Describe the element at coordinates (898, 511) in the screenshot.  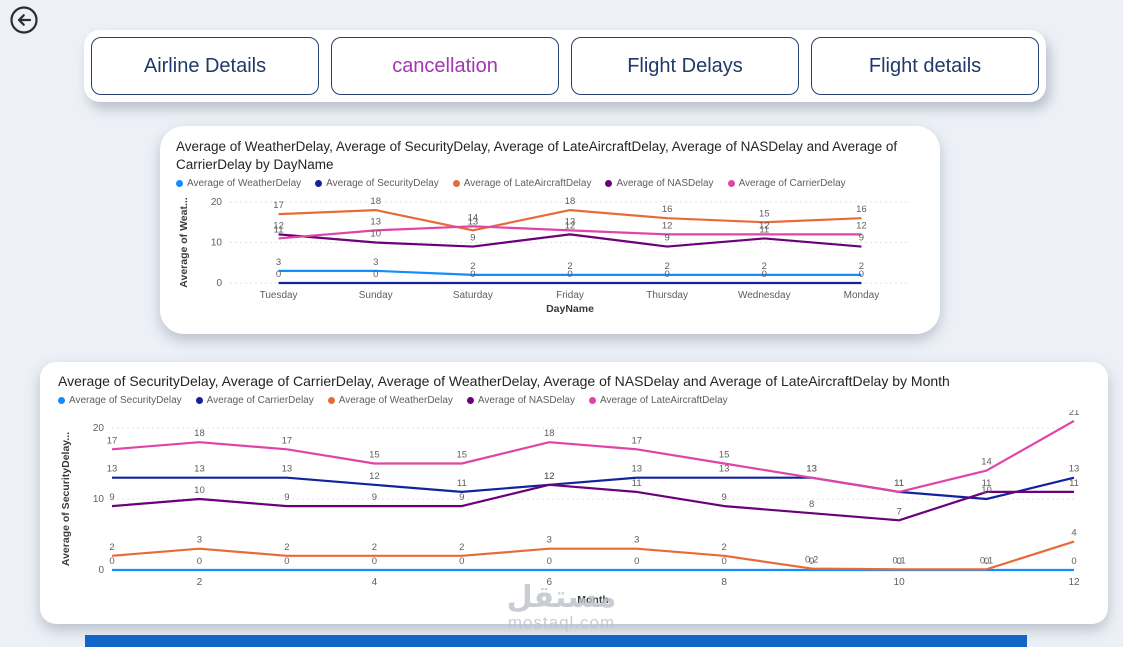
I see `svg-text: 7` at that location.